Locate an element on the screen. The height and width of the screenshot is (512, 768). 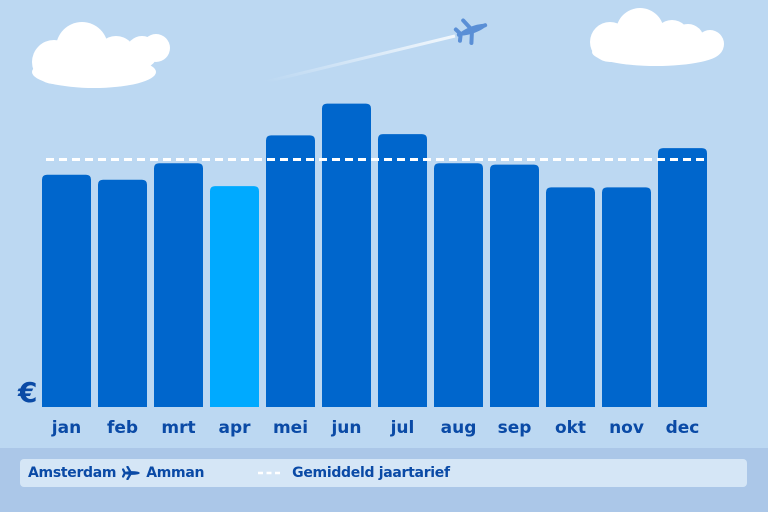
x-tick-label-mei: mei is located at coordinates (290, 428).